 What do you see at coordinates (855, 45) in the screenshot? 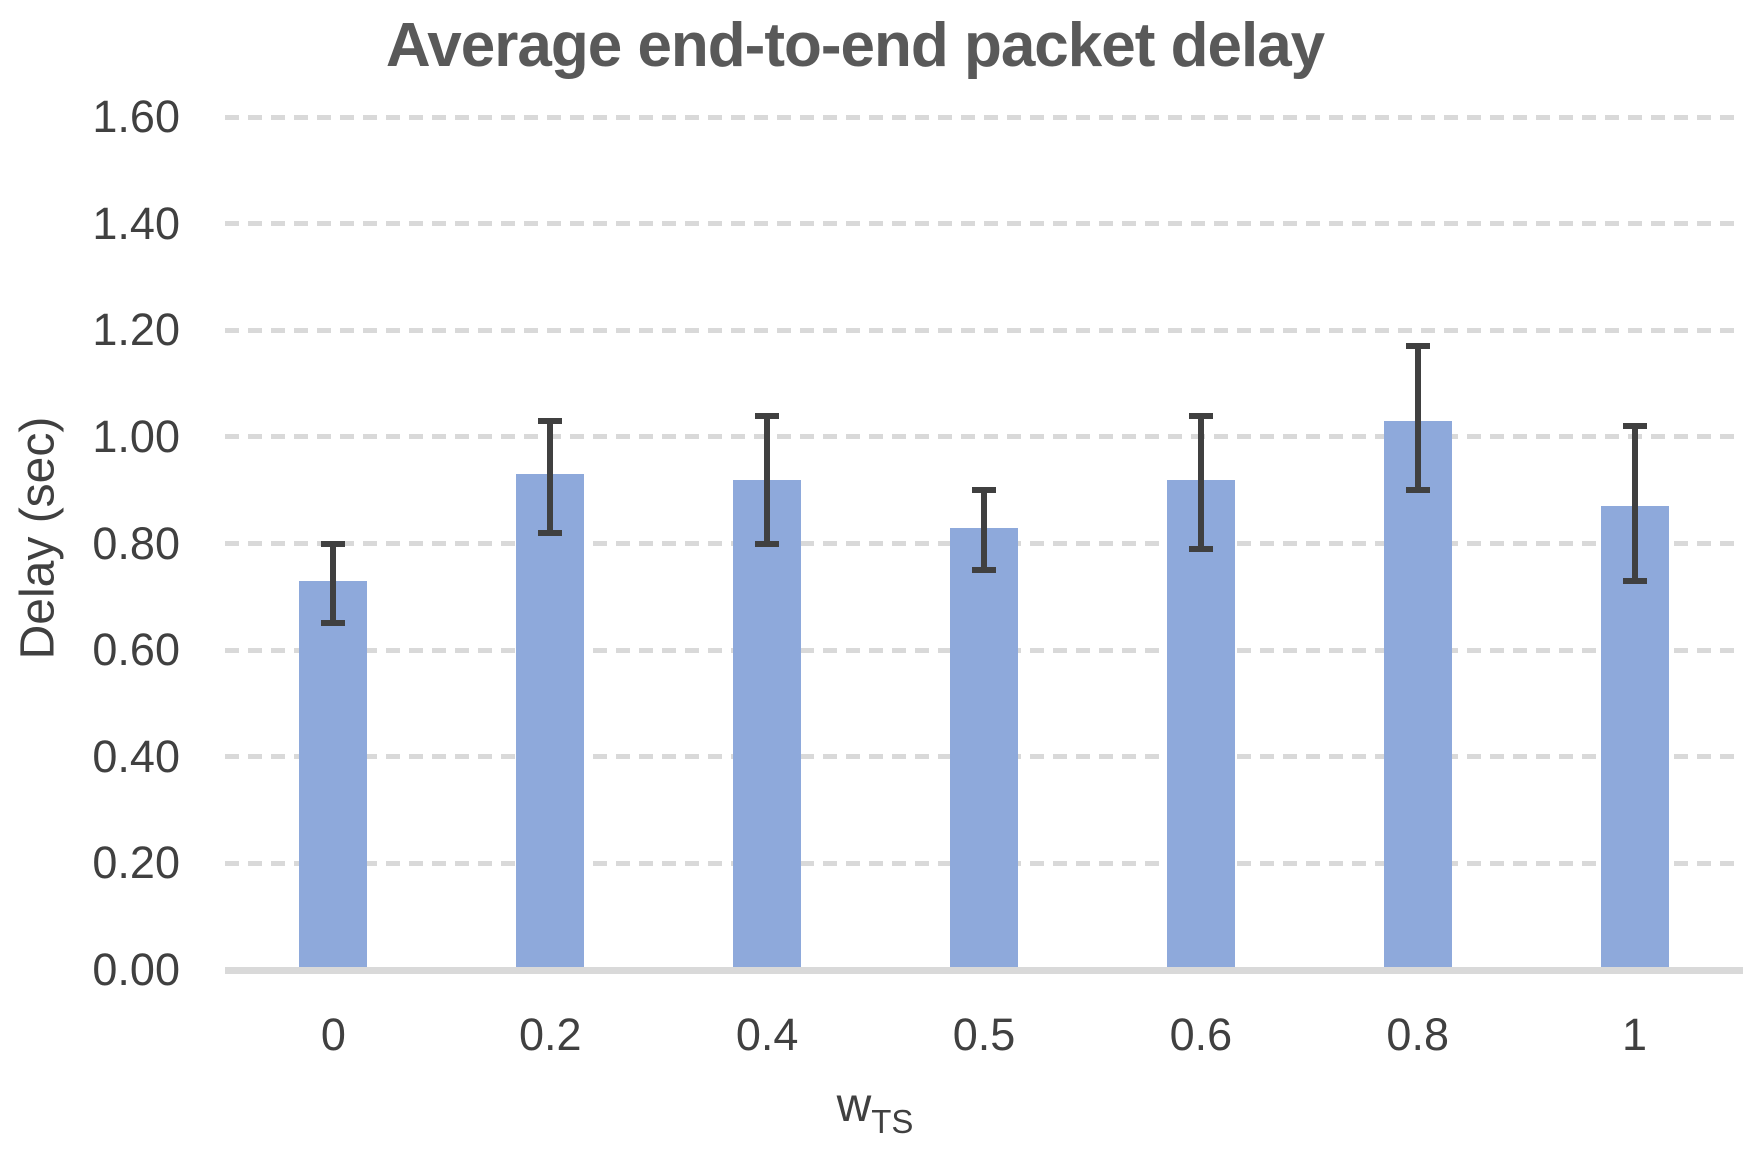
I see `chart-title: Average end-to-end packet delay` at bounding box center [855, 45].